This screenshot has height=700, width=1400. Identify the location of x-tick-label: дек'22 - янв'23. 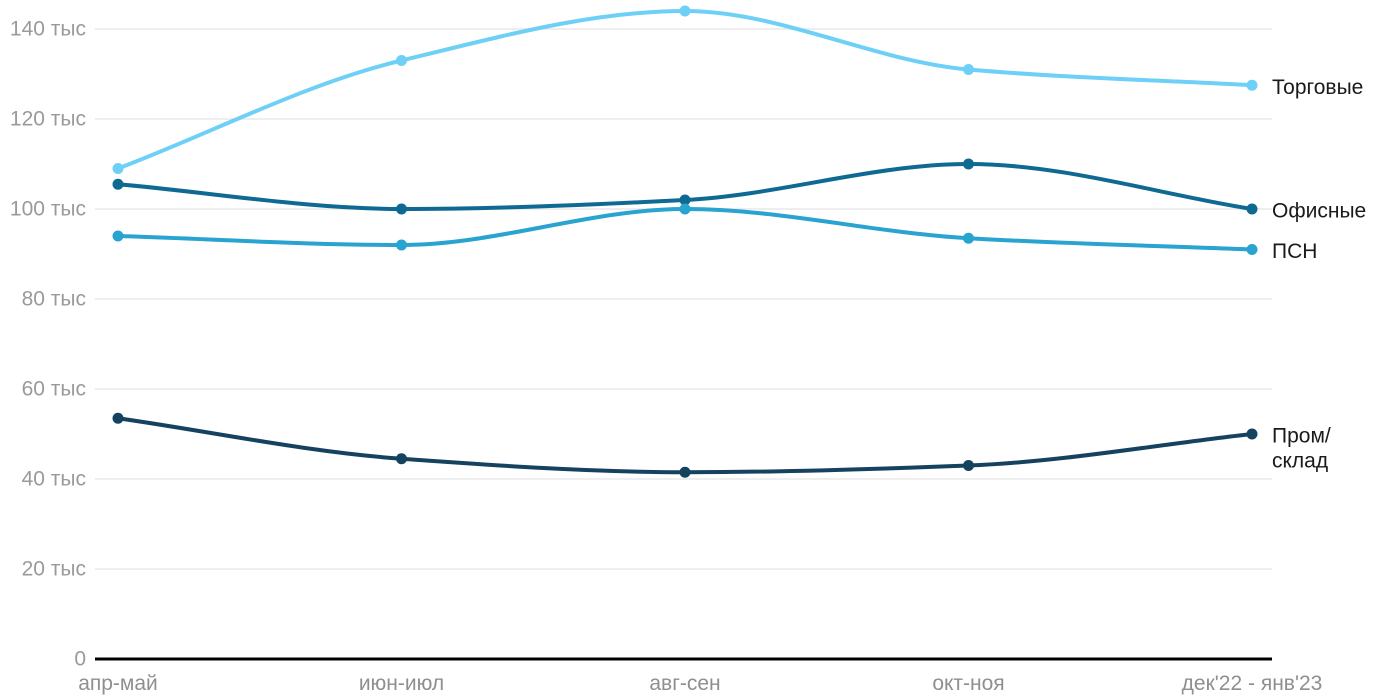
(1252, 683).